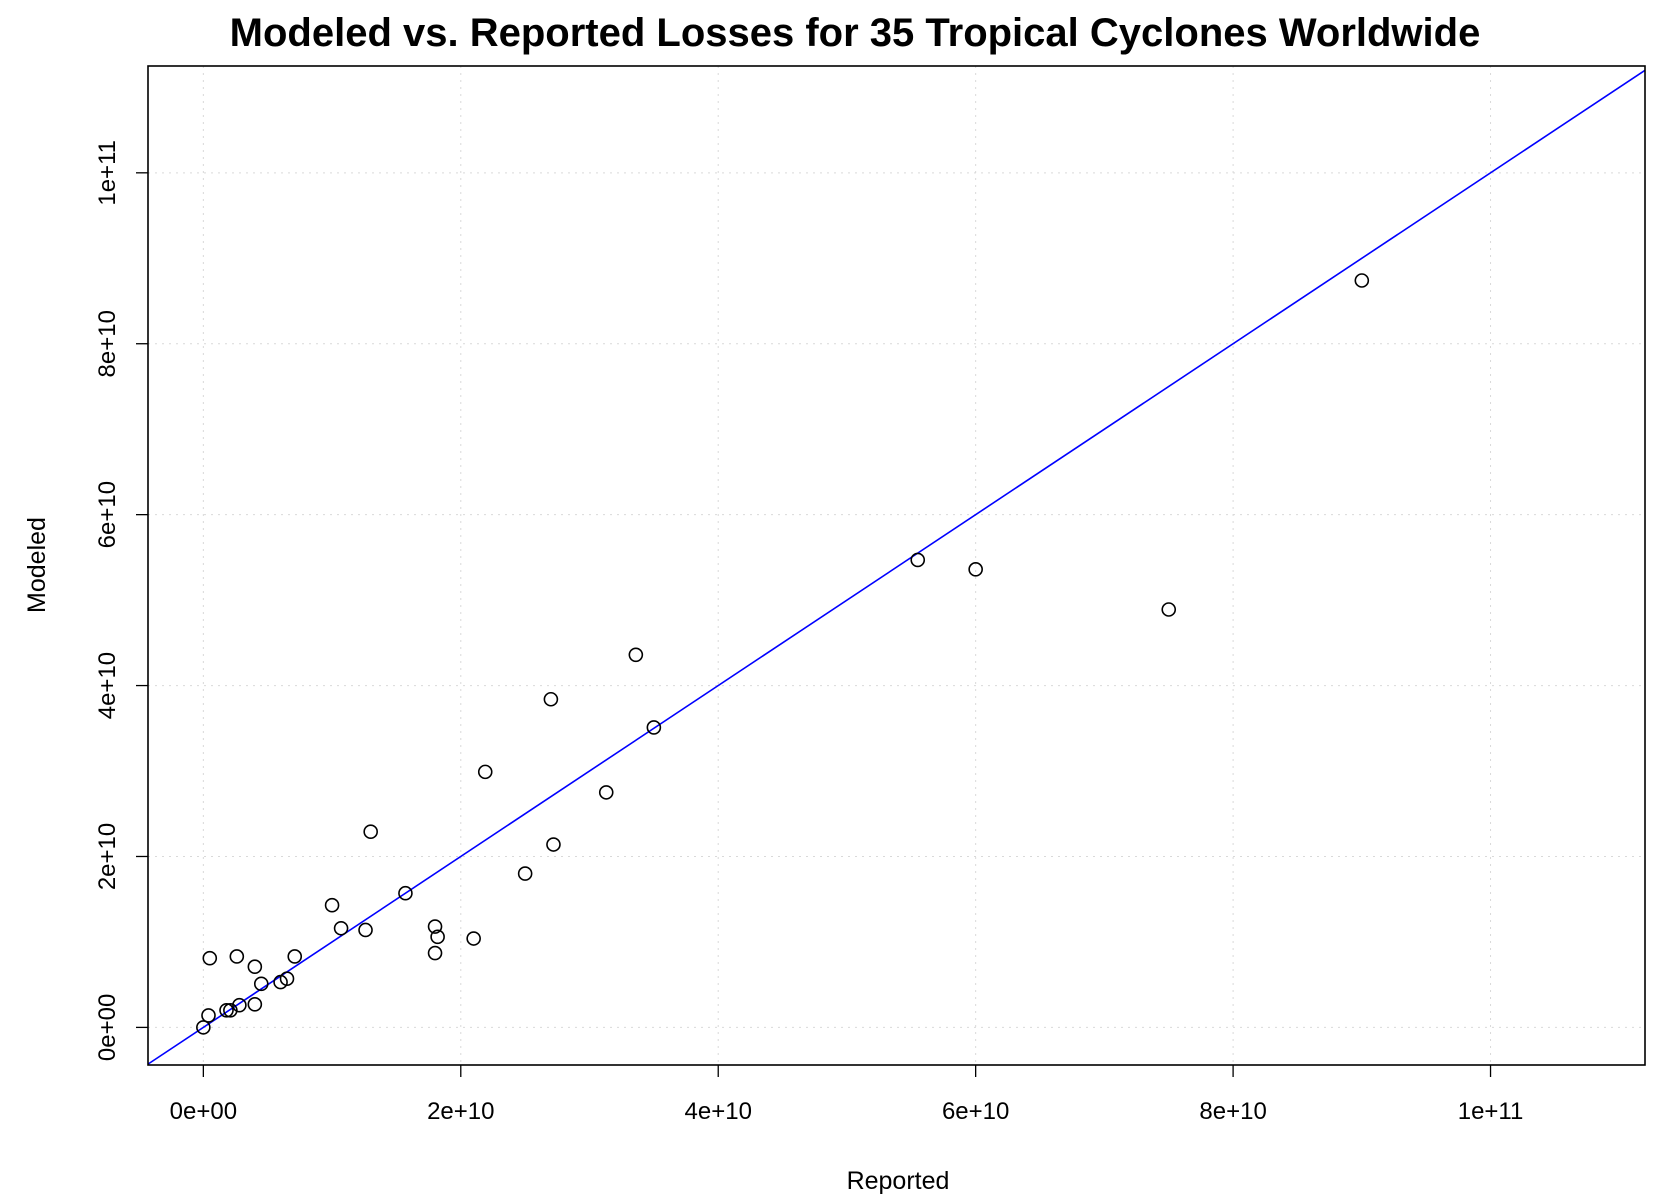 This screenshot has width=1670, height=1204. I want to click on x-tick-label-2: 4e+10, so click(718, 1111).